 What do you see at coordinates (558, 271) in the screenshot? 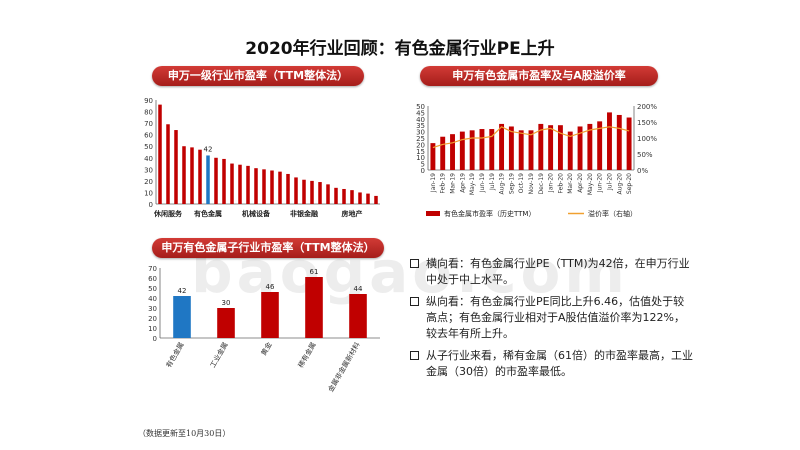
I see `bullet-text: 横向看：有色金属行业PE（TTM)为42倍，在申万行业中处于中上水平。` at bounding box center [558, 271].